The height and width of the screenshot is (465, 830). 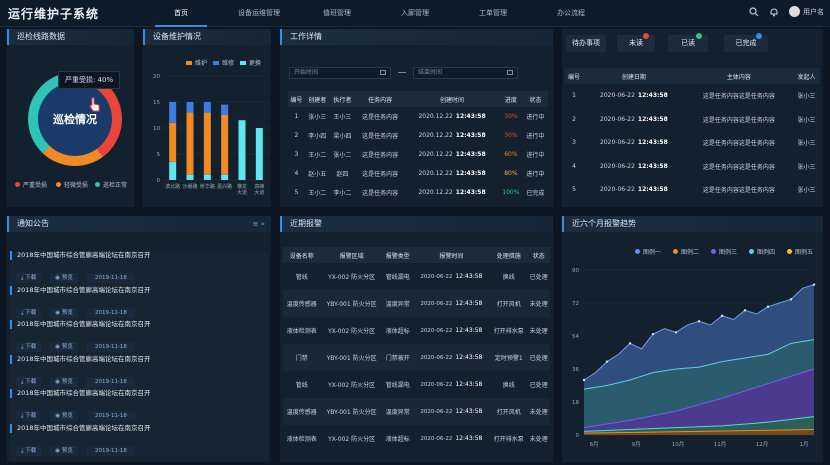 I want to click on created-date: 2020.12.22, so click(x=435, y=116).